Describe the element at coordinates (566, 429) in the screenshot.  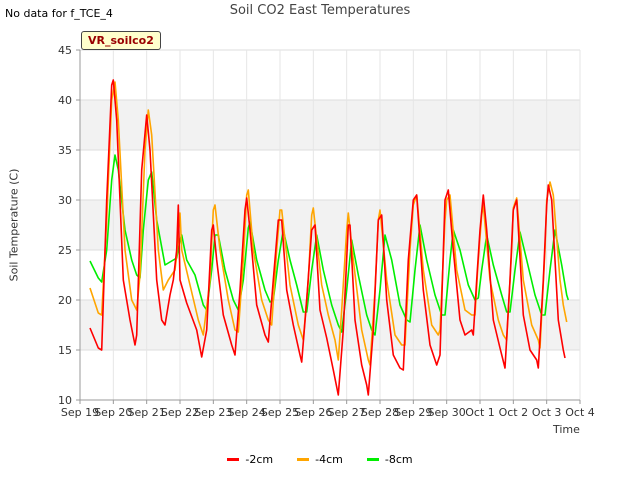
I see `x-axis-label: Time` at that location.